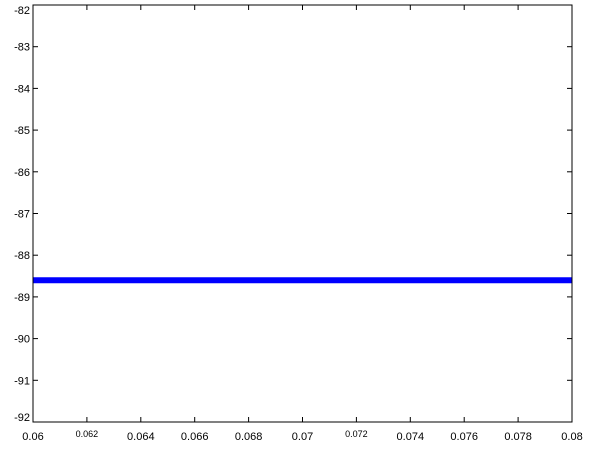 The height and width of the screenshot is (449, 594). What do you see at coordinates (22, 215) in the screenshot?
I see `y-tick-label: -87` at bounding box center [22, 215].